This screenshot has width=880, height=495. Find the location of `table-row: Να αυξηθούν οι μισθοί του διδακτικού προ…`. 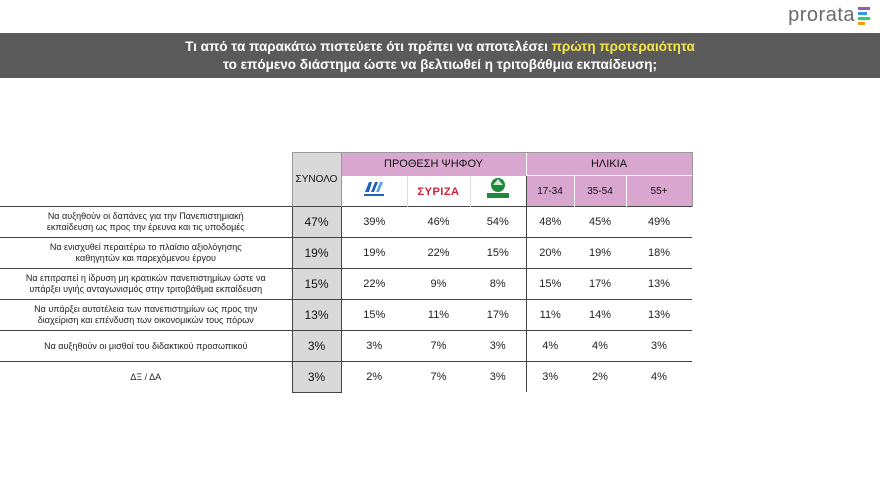

table-row: Να αυξηθούν οι μισθοί του διδακτικού προ… is located at coordinates (346, 346).